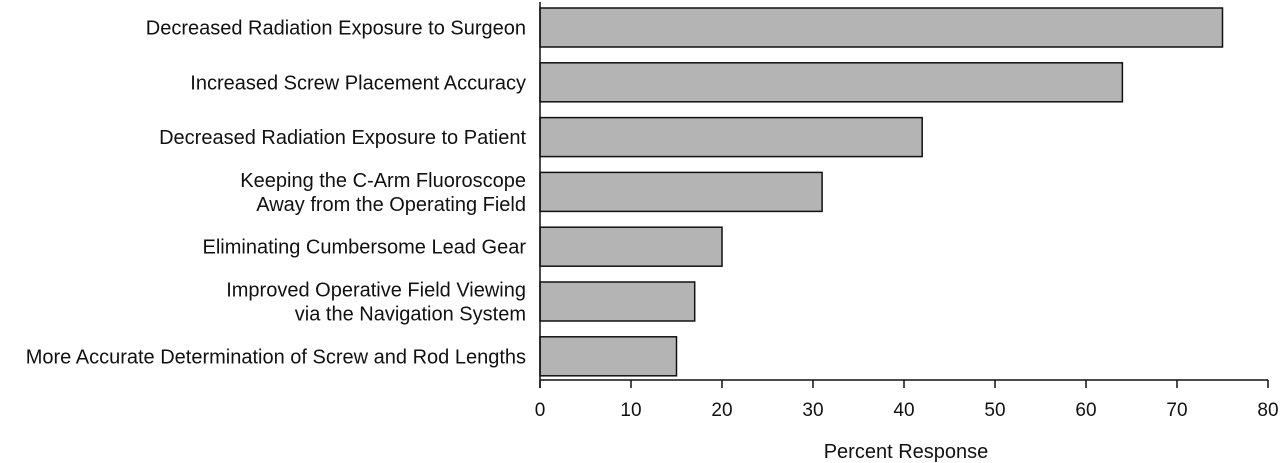  What do you see at coordinates (383, 181) in the screenshot?
I see `category-label-4-line-1: Keeping the C-Arm Fluoroscope` at bounding box center [383, 181].